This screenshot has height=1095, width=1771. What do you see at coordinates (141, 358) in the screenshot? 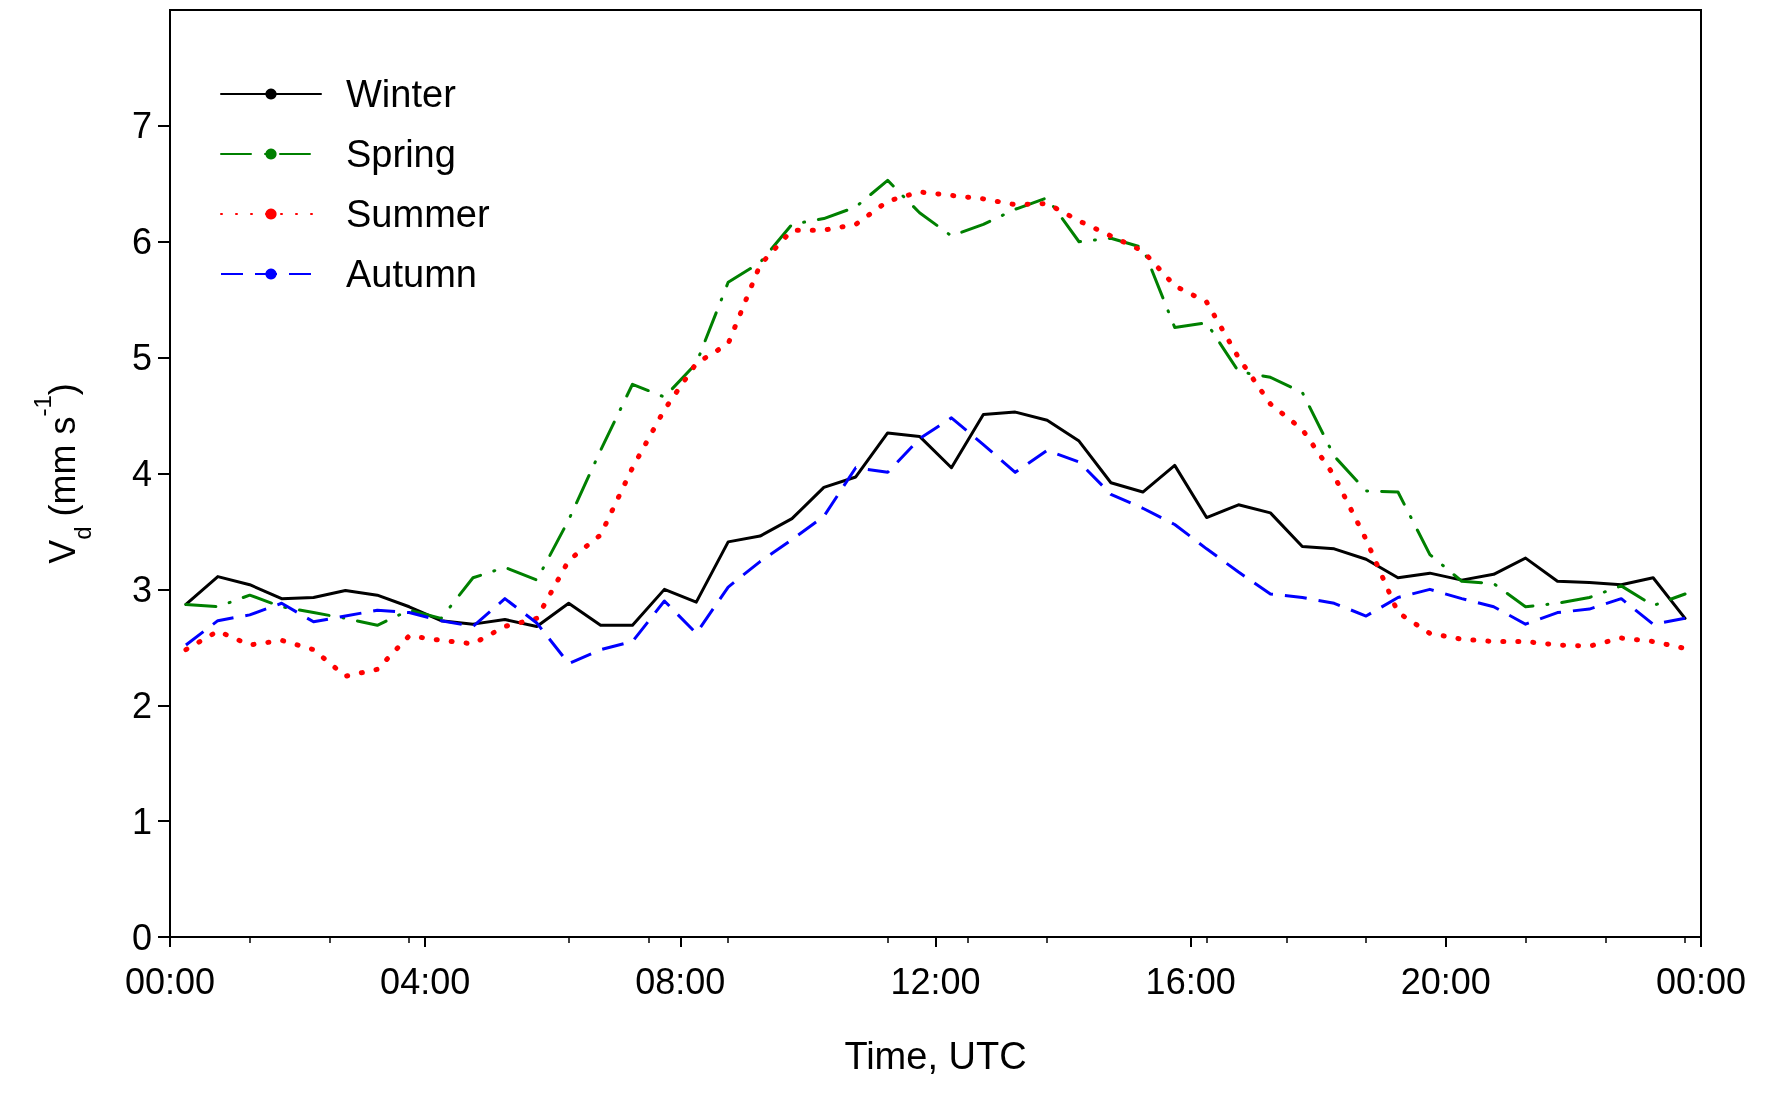
I see `y-tick-label: 5` at bounding box center [141, 358].